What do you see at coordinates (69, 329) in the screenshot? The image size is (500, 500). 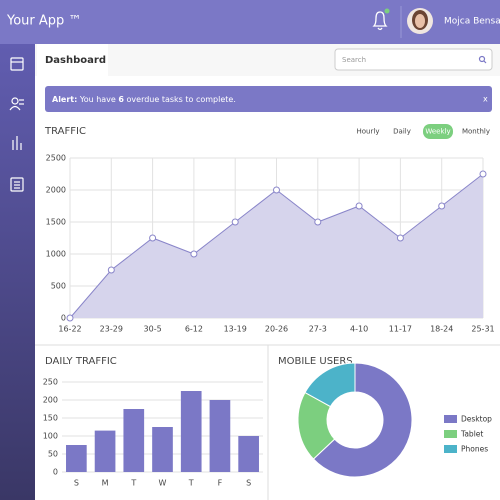 I see `x-tick-label: 16-22` at bounding box center [69, 329].